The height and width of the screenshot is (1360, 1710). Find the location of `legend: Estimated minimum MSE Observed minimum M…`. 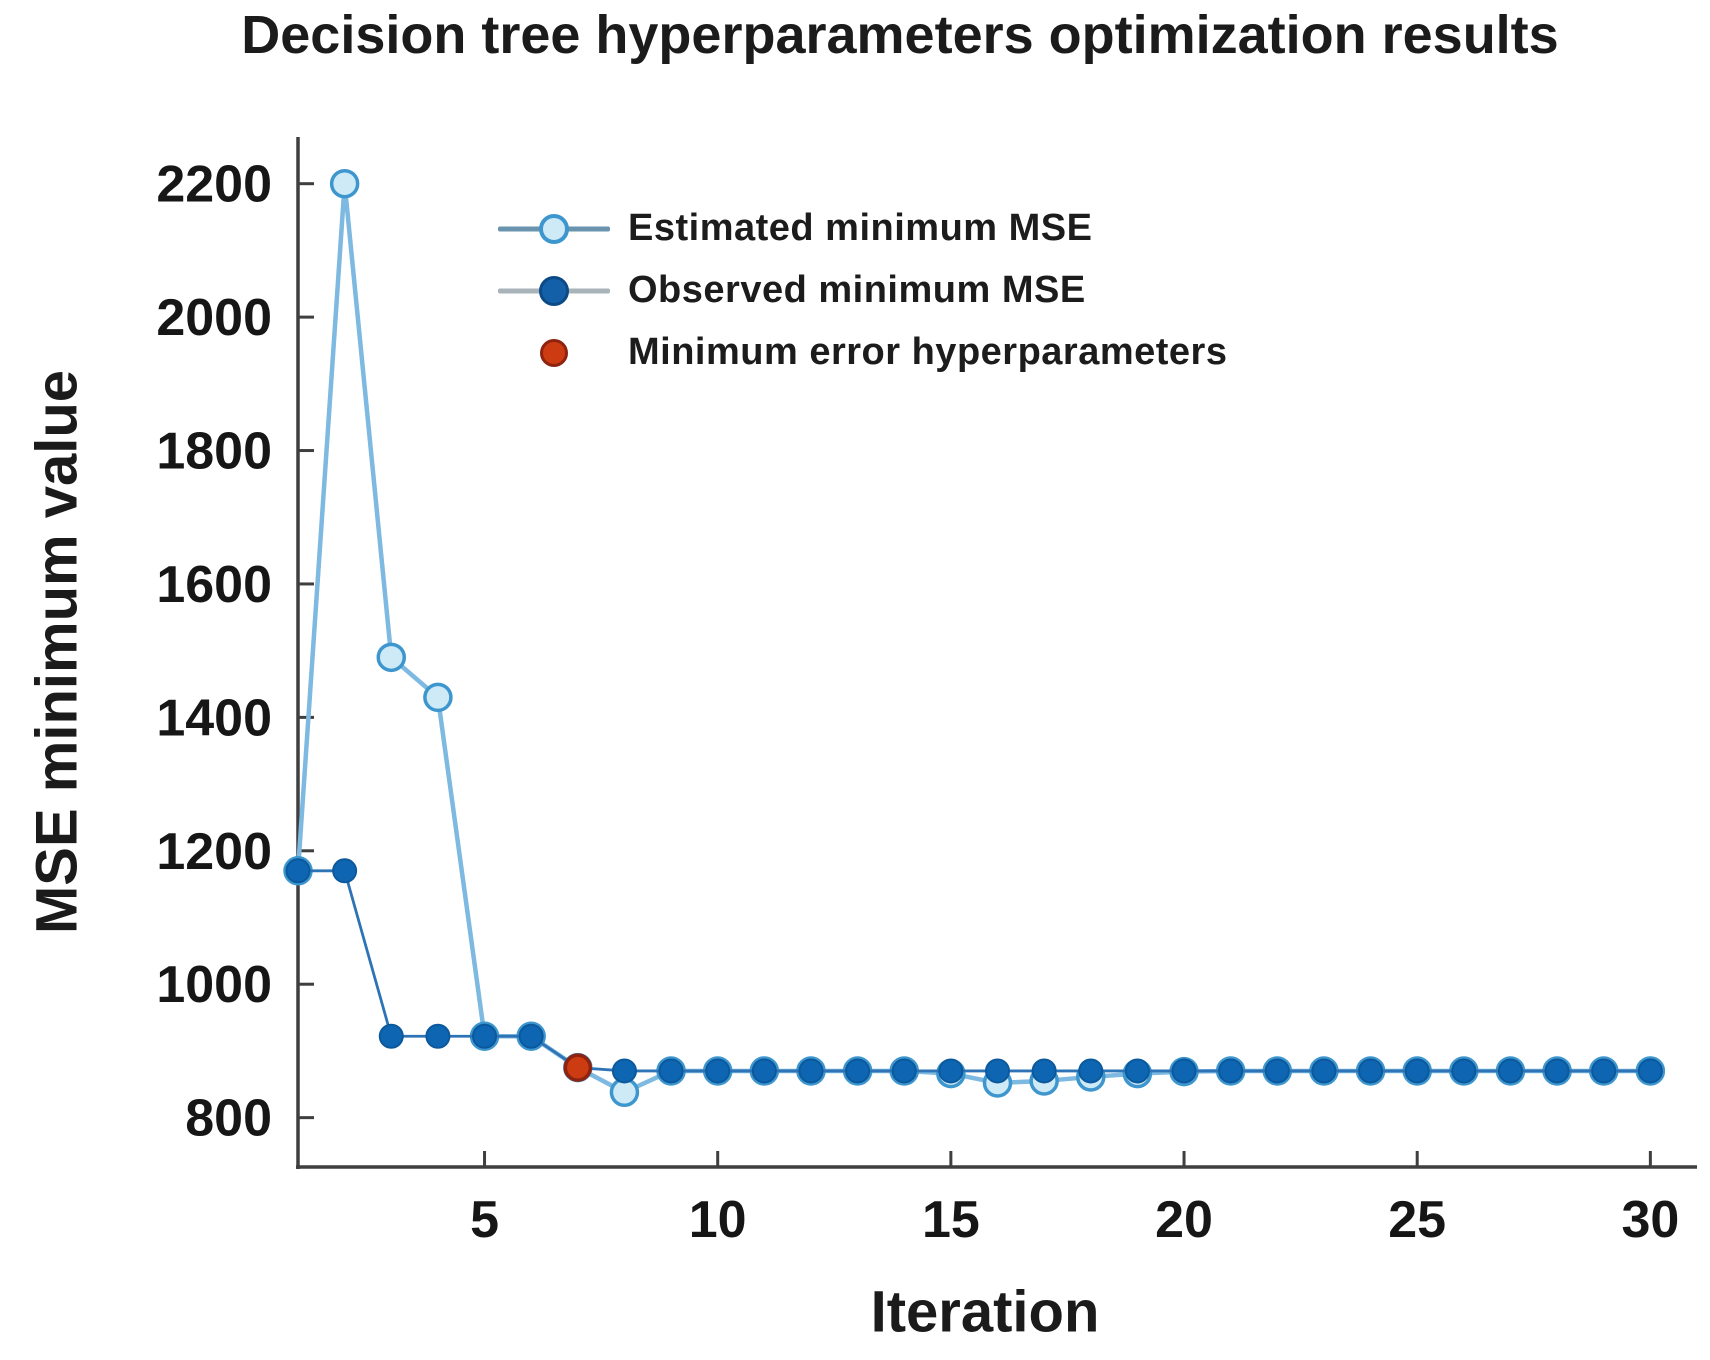

legend: Estimated minimum MSE Observed minimum M… is located at coordinates (862, 290).